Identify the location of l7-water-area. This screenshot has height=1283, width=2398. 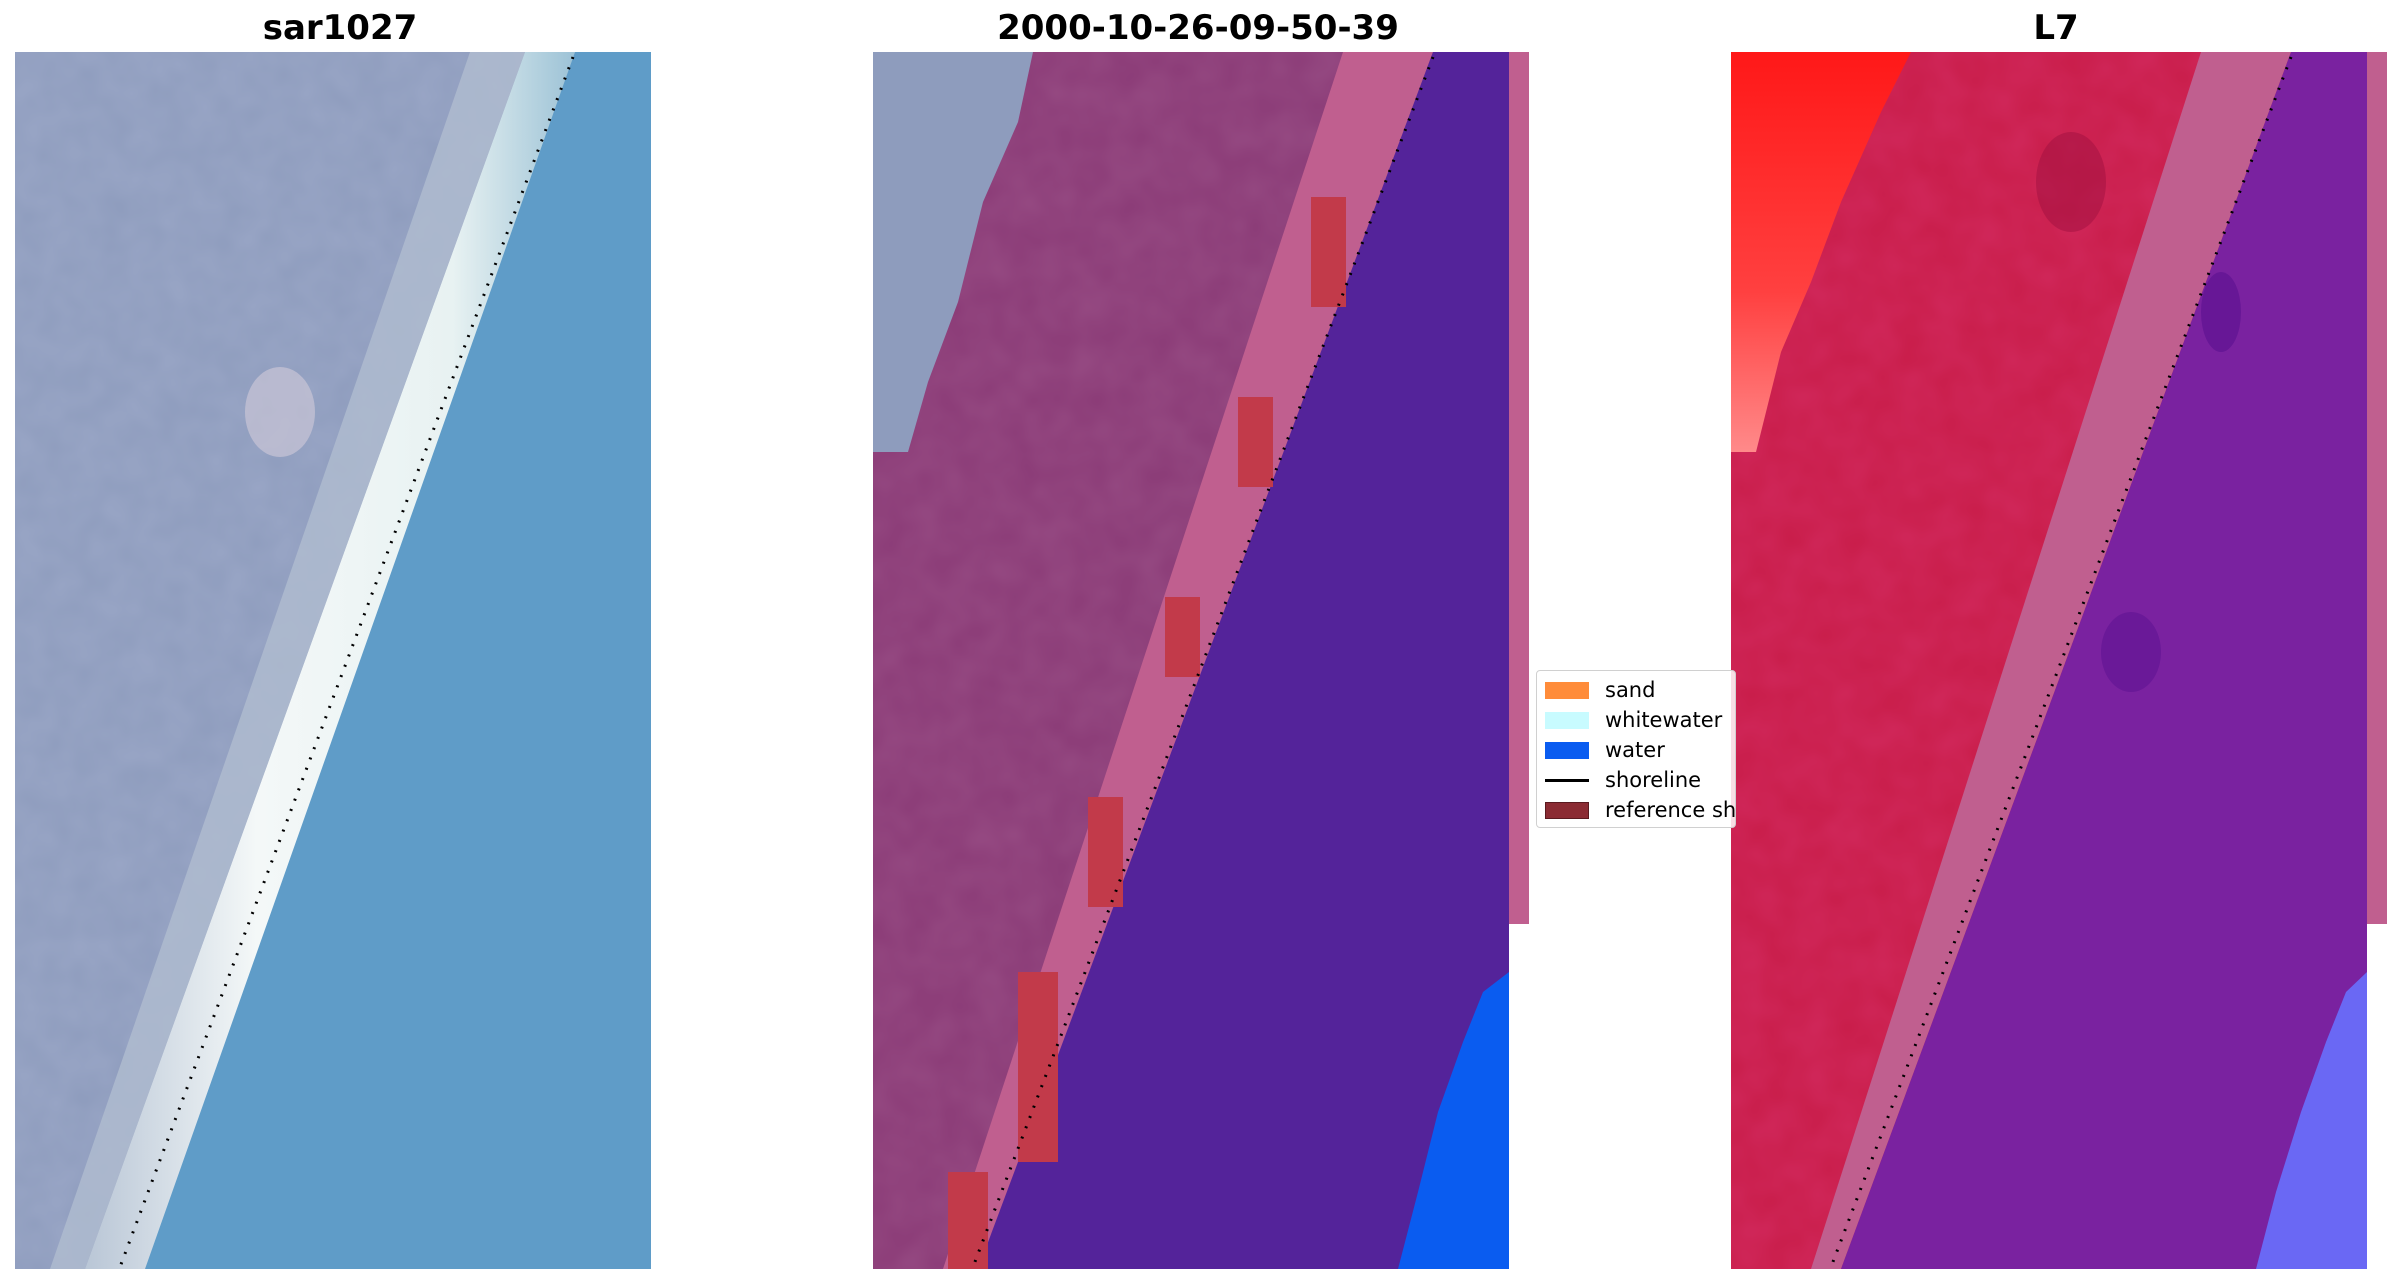
(2311, 1120).